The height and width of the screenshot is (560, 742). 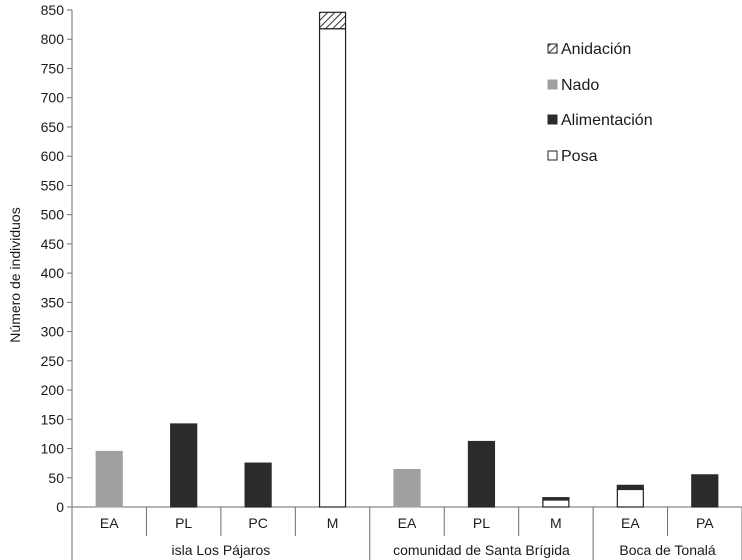 What do you see at coordinates (53, 185) in the screenshot?
I see `y-tick-label: 550` at bounding box center [53, 185].